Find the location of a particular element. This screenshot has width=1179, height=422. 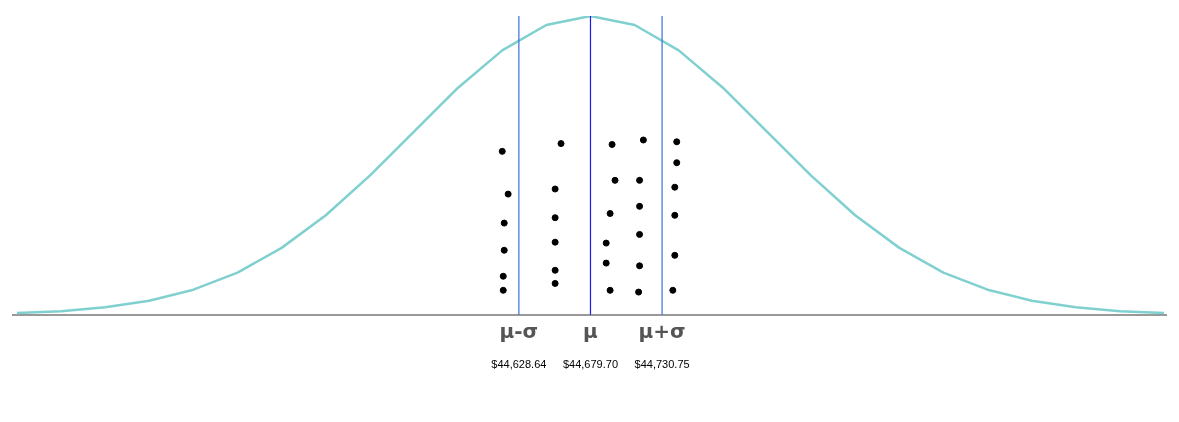

x-tick-label: $44,730.75 is located at coordinates (662, 364).